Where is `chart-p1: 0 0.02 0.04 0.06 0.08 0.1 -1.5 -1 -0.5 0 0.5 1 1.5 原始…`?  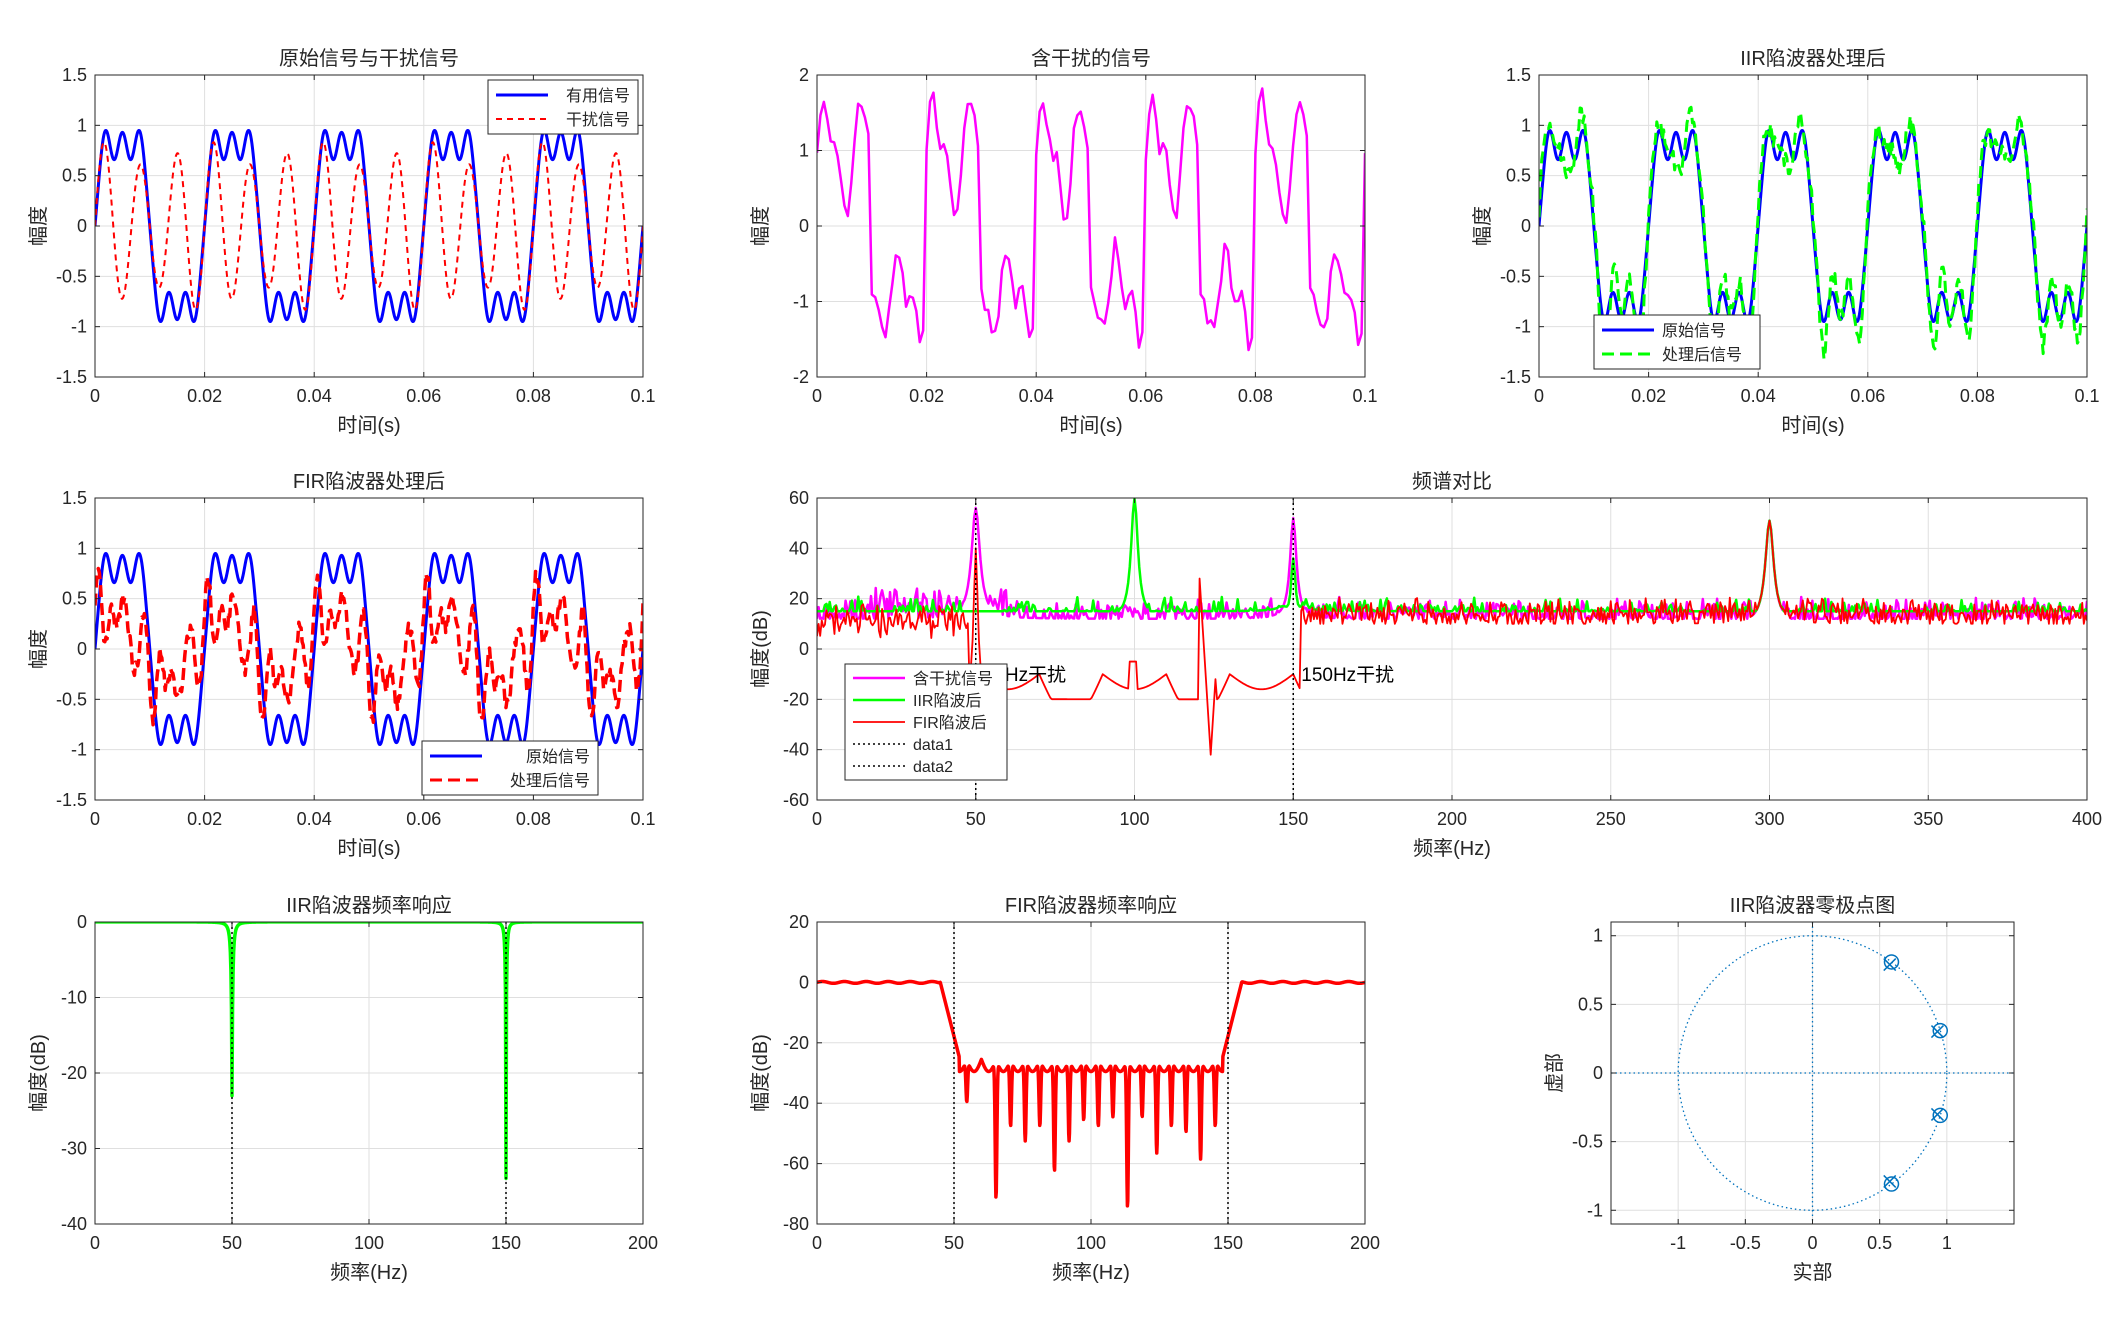
chart-p1: 0 0.02 0.04 0.06 0.08 0.1 -1.5 -1 -0.5 0 0.5 1 1.5 原始… is located at coordinates (341, 242).